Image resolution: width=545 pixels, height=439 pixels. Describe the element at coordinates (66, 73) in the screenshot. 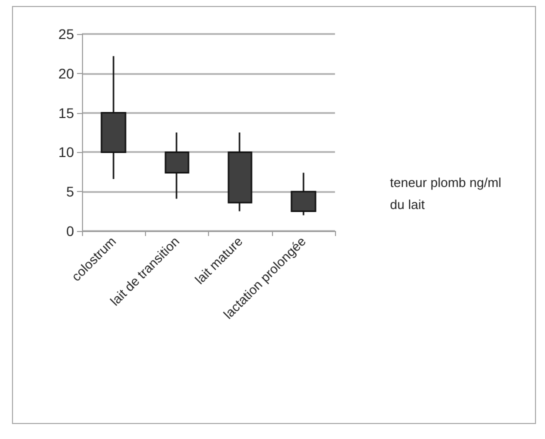

I see `y-tick-label: 20` at that location.